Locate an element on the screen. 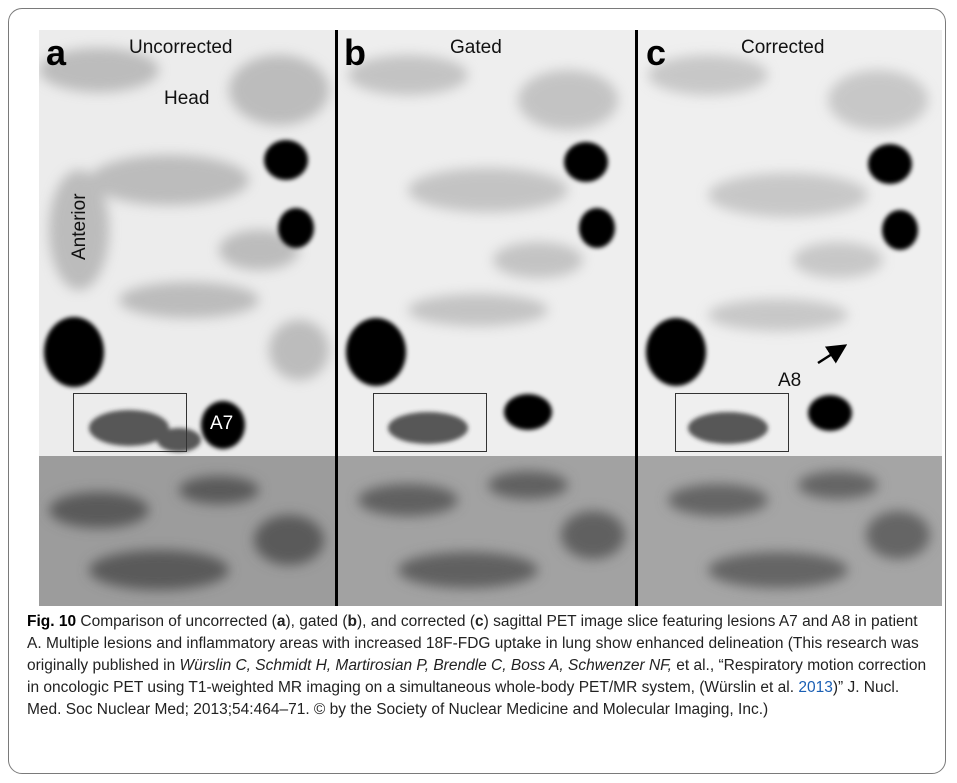 Image resolution: width=957 pixels, height=783 pixels. anterior-label: Anterior is located at coordinates (79, 226).